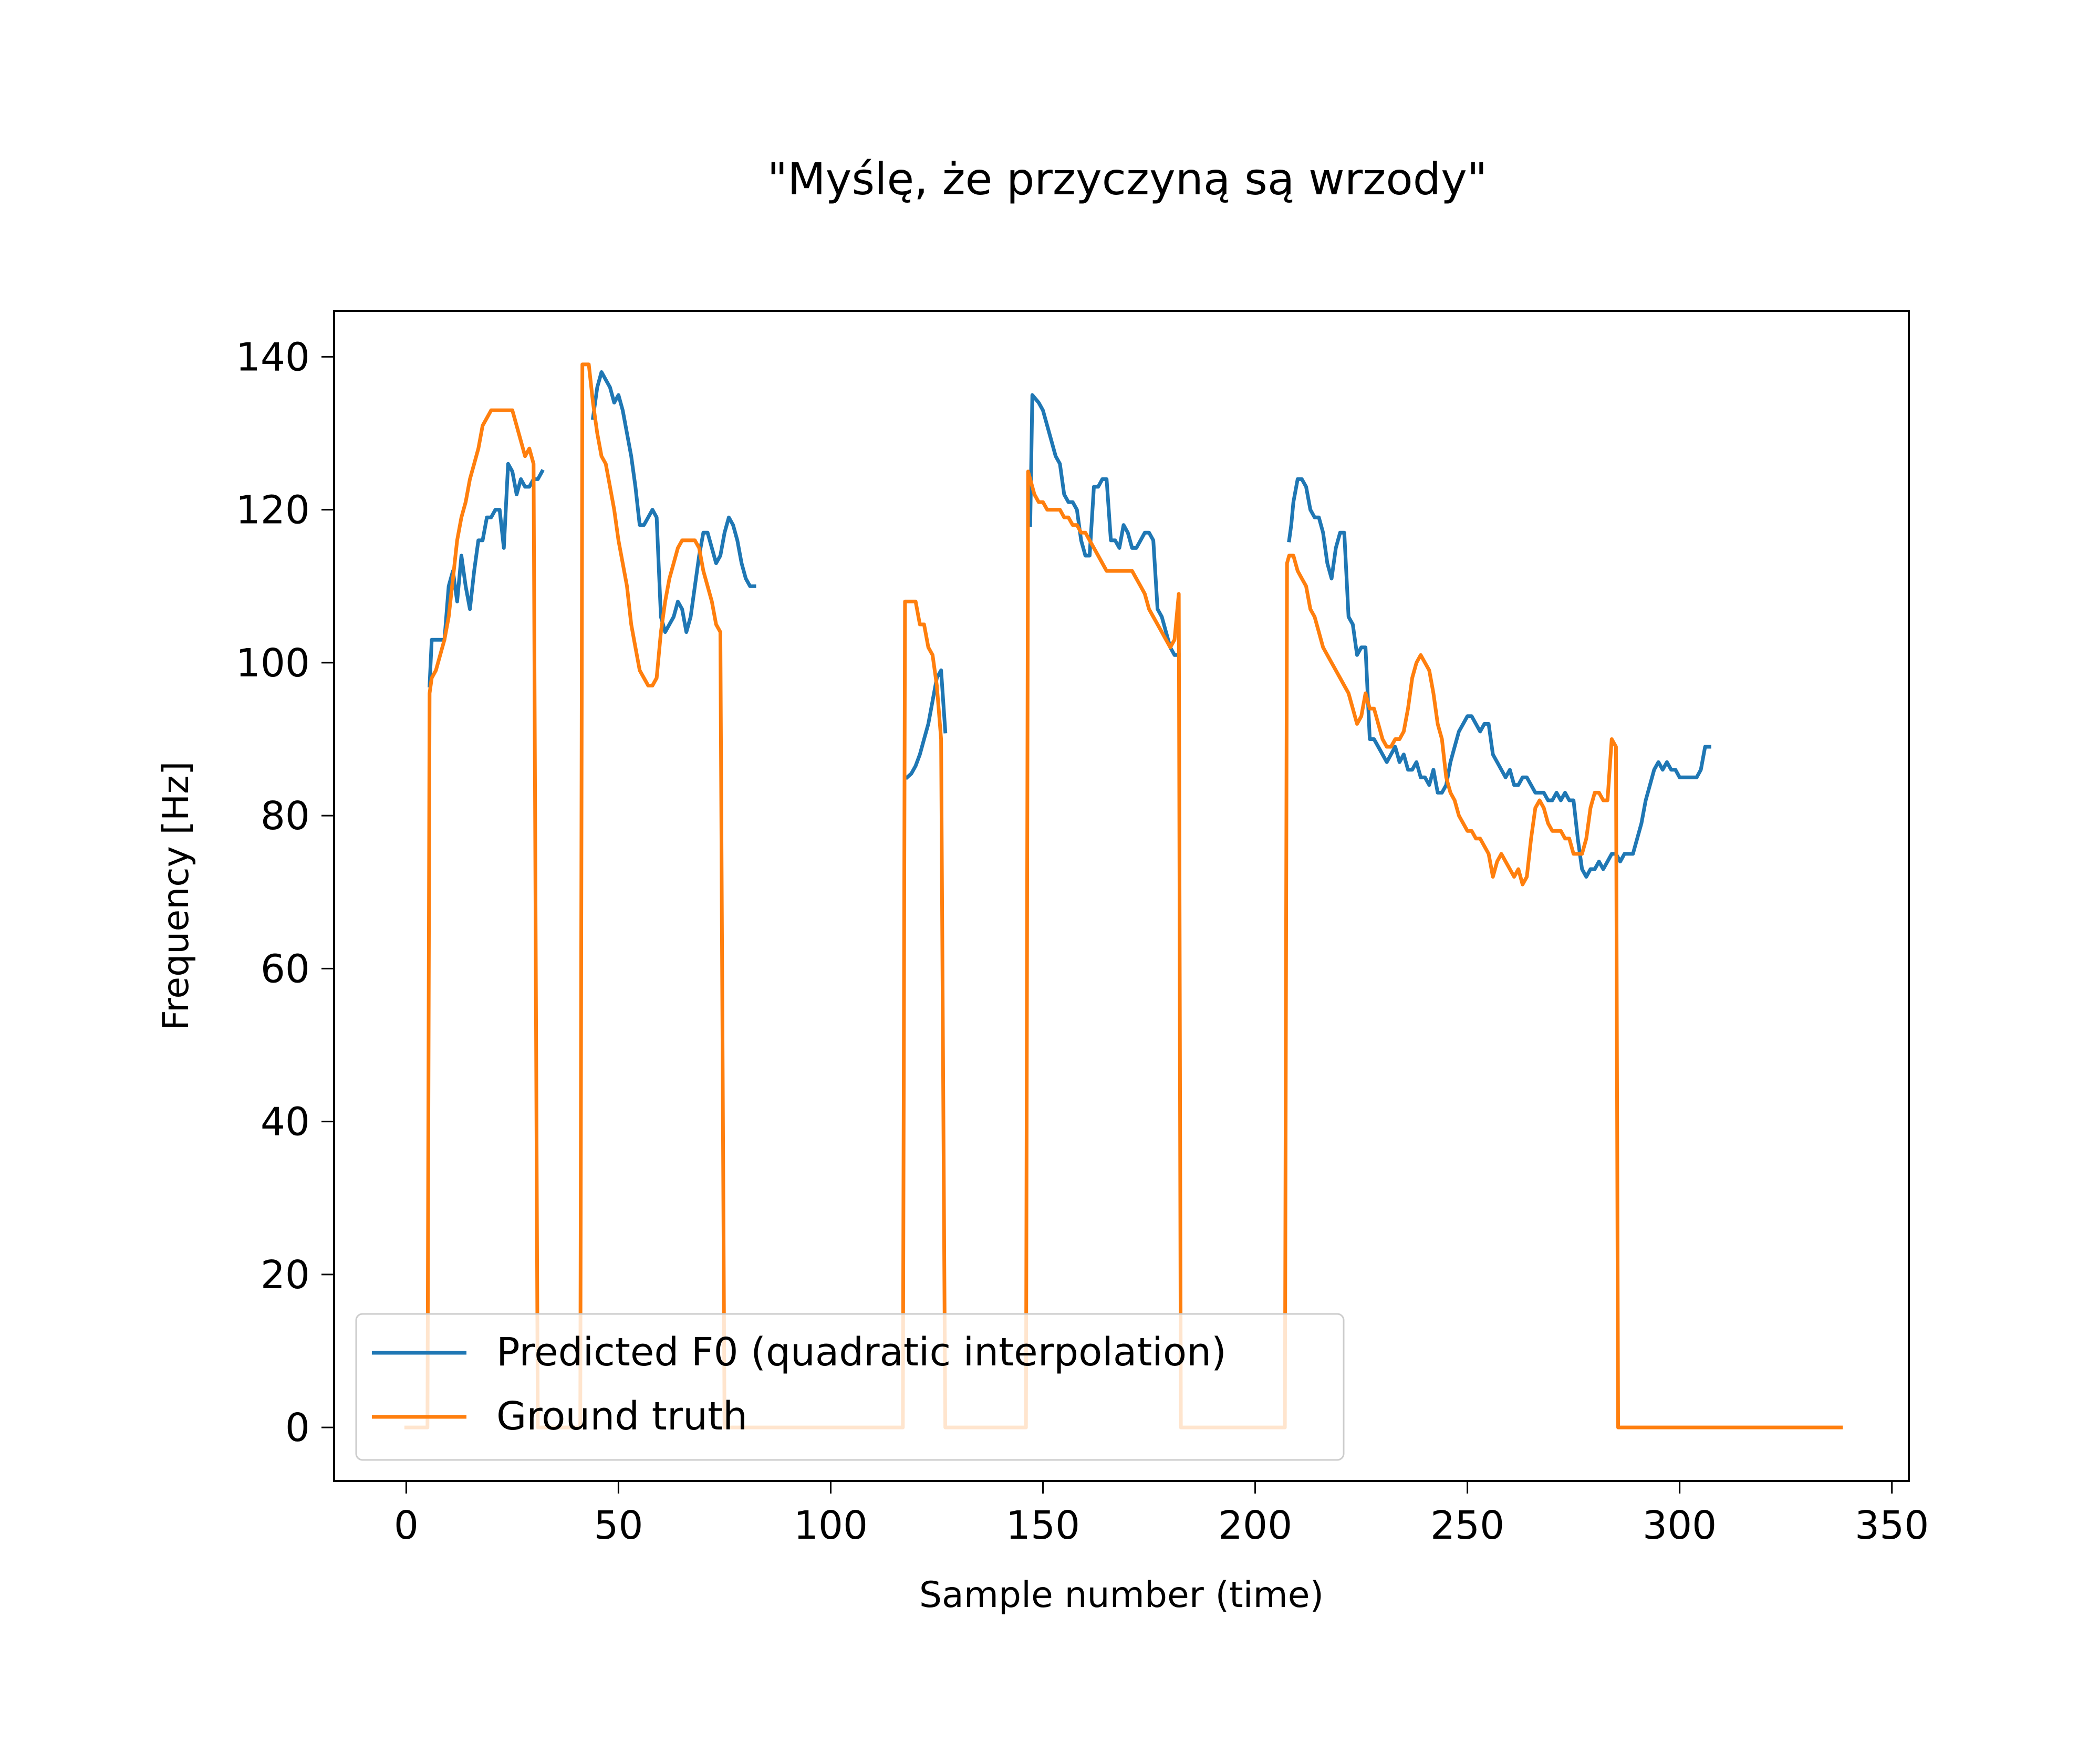 The width and height of the screenshot is (2078, 1764). What do you see at coordinates (1161, 1514) in the screenshot?
I see `x-axis: 0 50 100 150 200 250 300 350` at bounding box center [1161, 1514].